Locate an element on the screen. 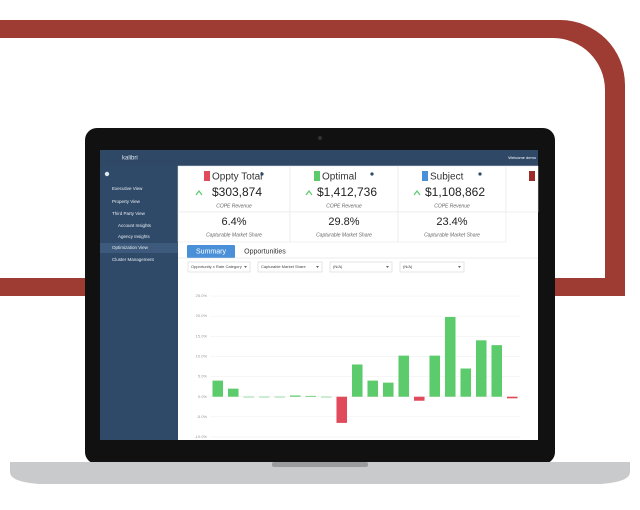  y-tick-label: 5.0% is located at coordinates (203, 376).